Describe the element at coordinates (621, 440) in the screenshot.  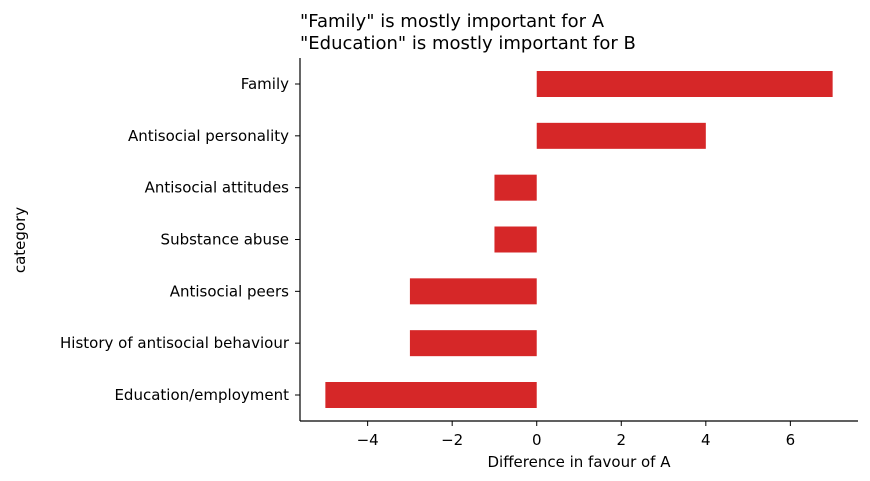
I see `x-tick-label: 2` at that location.